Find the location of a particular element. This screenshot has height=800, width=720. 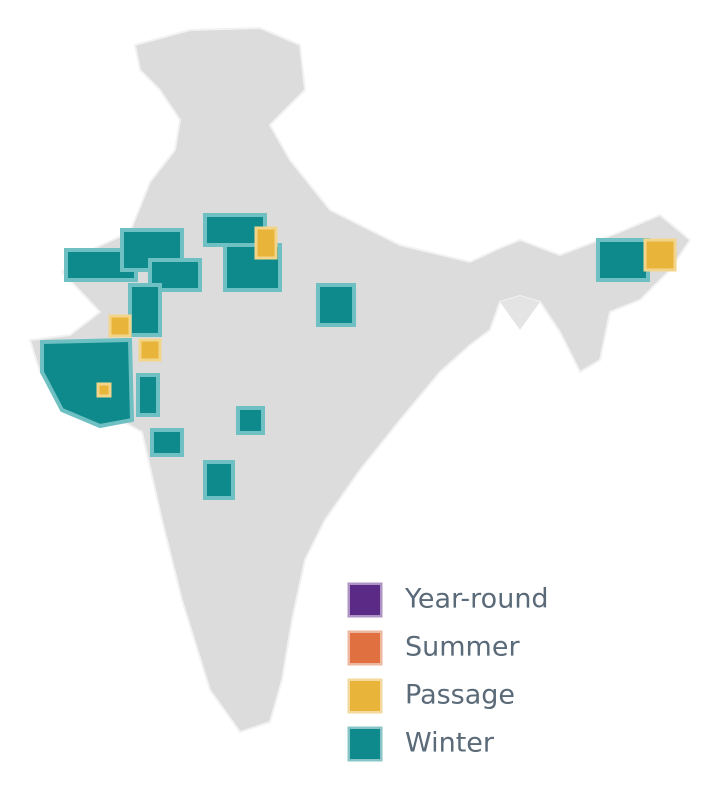

legend-label: Passage is located at coordinates (460, 695).